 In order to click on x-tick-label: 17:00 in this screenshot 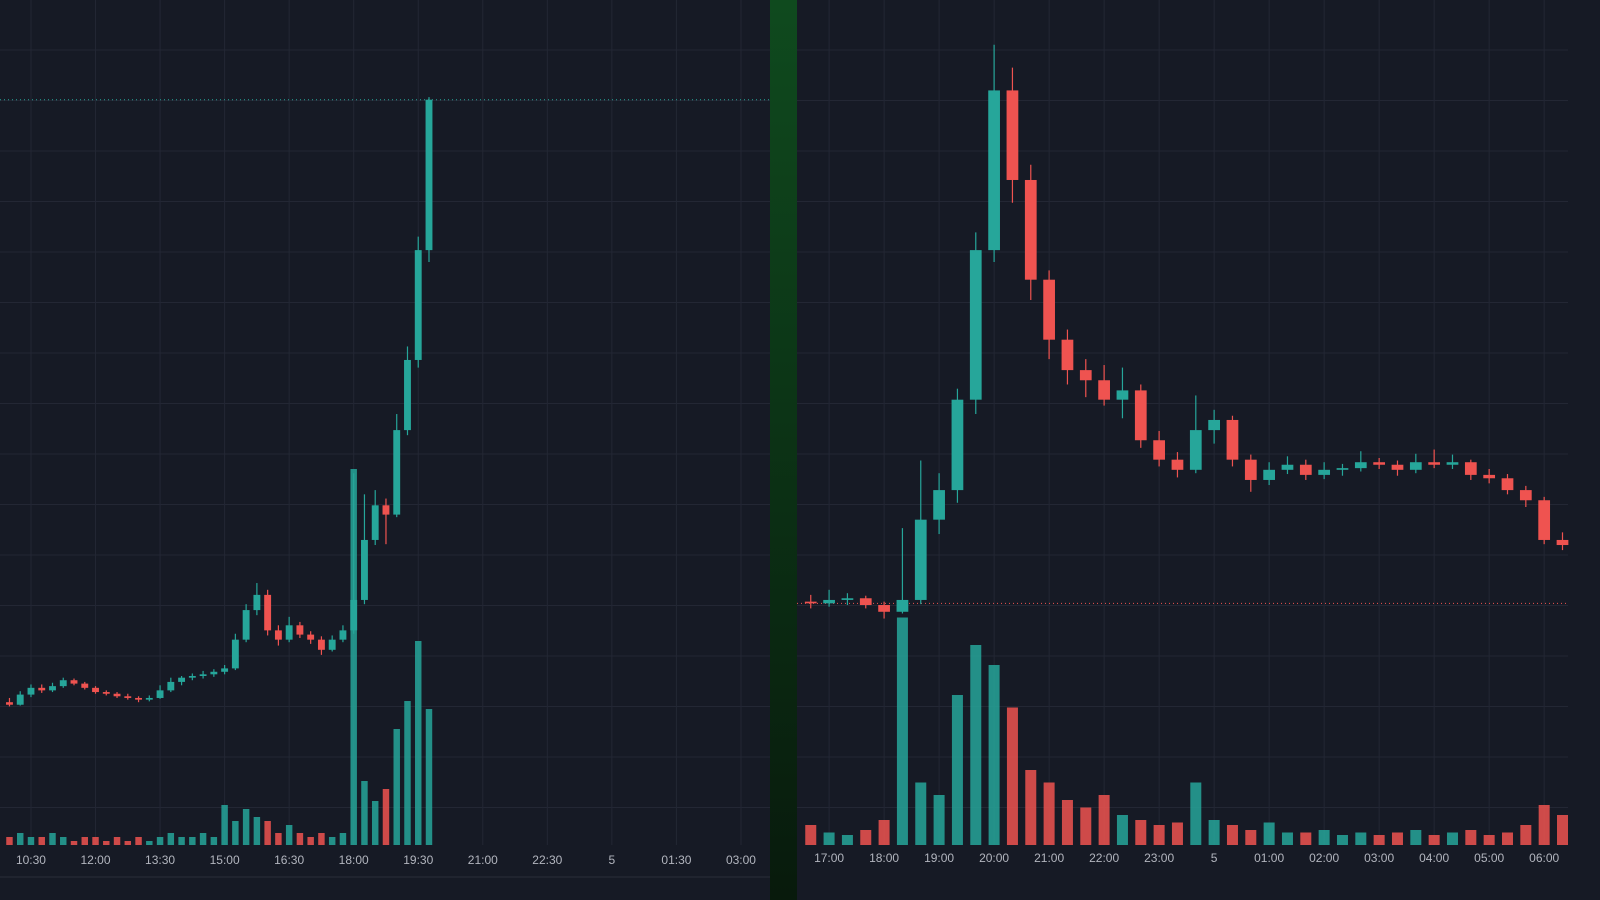, I will do `click(829, 858)`.